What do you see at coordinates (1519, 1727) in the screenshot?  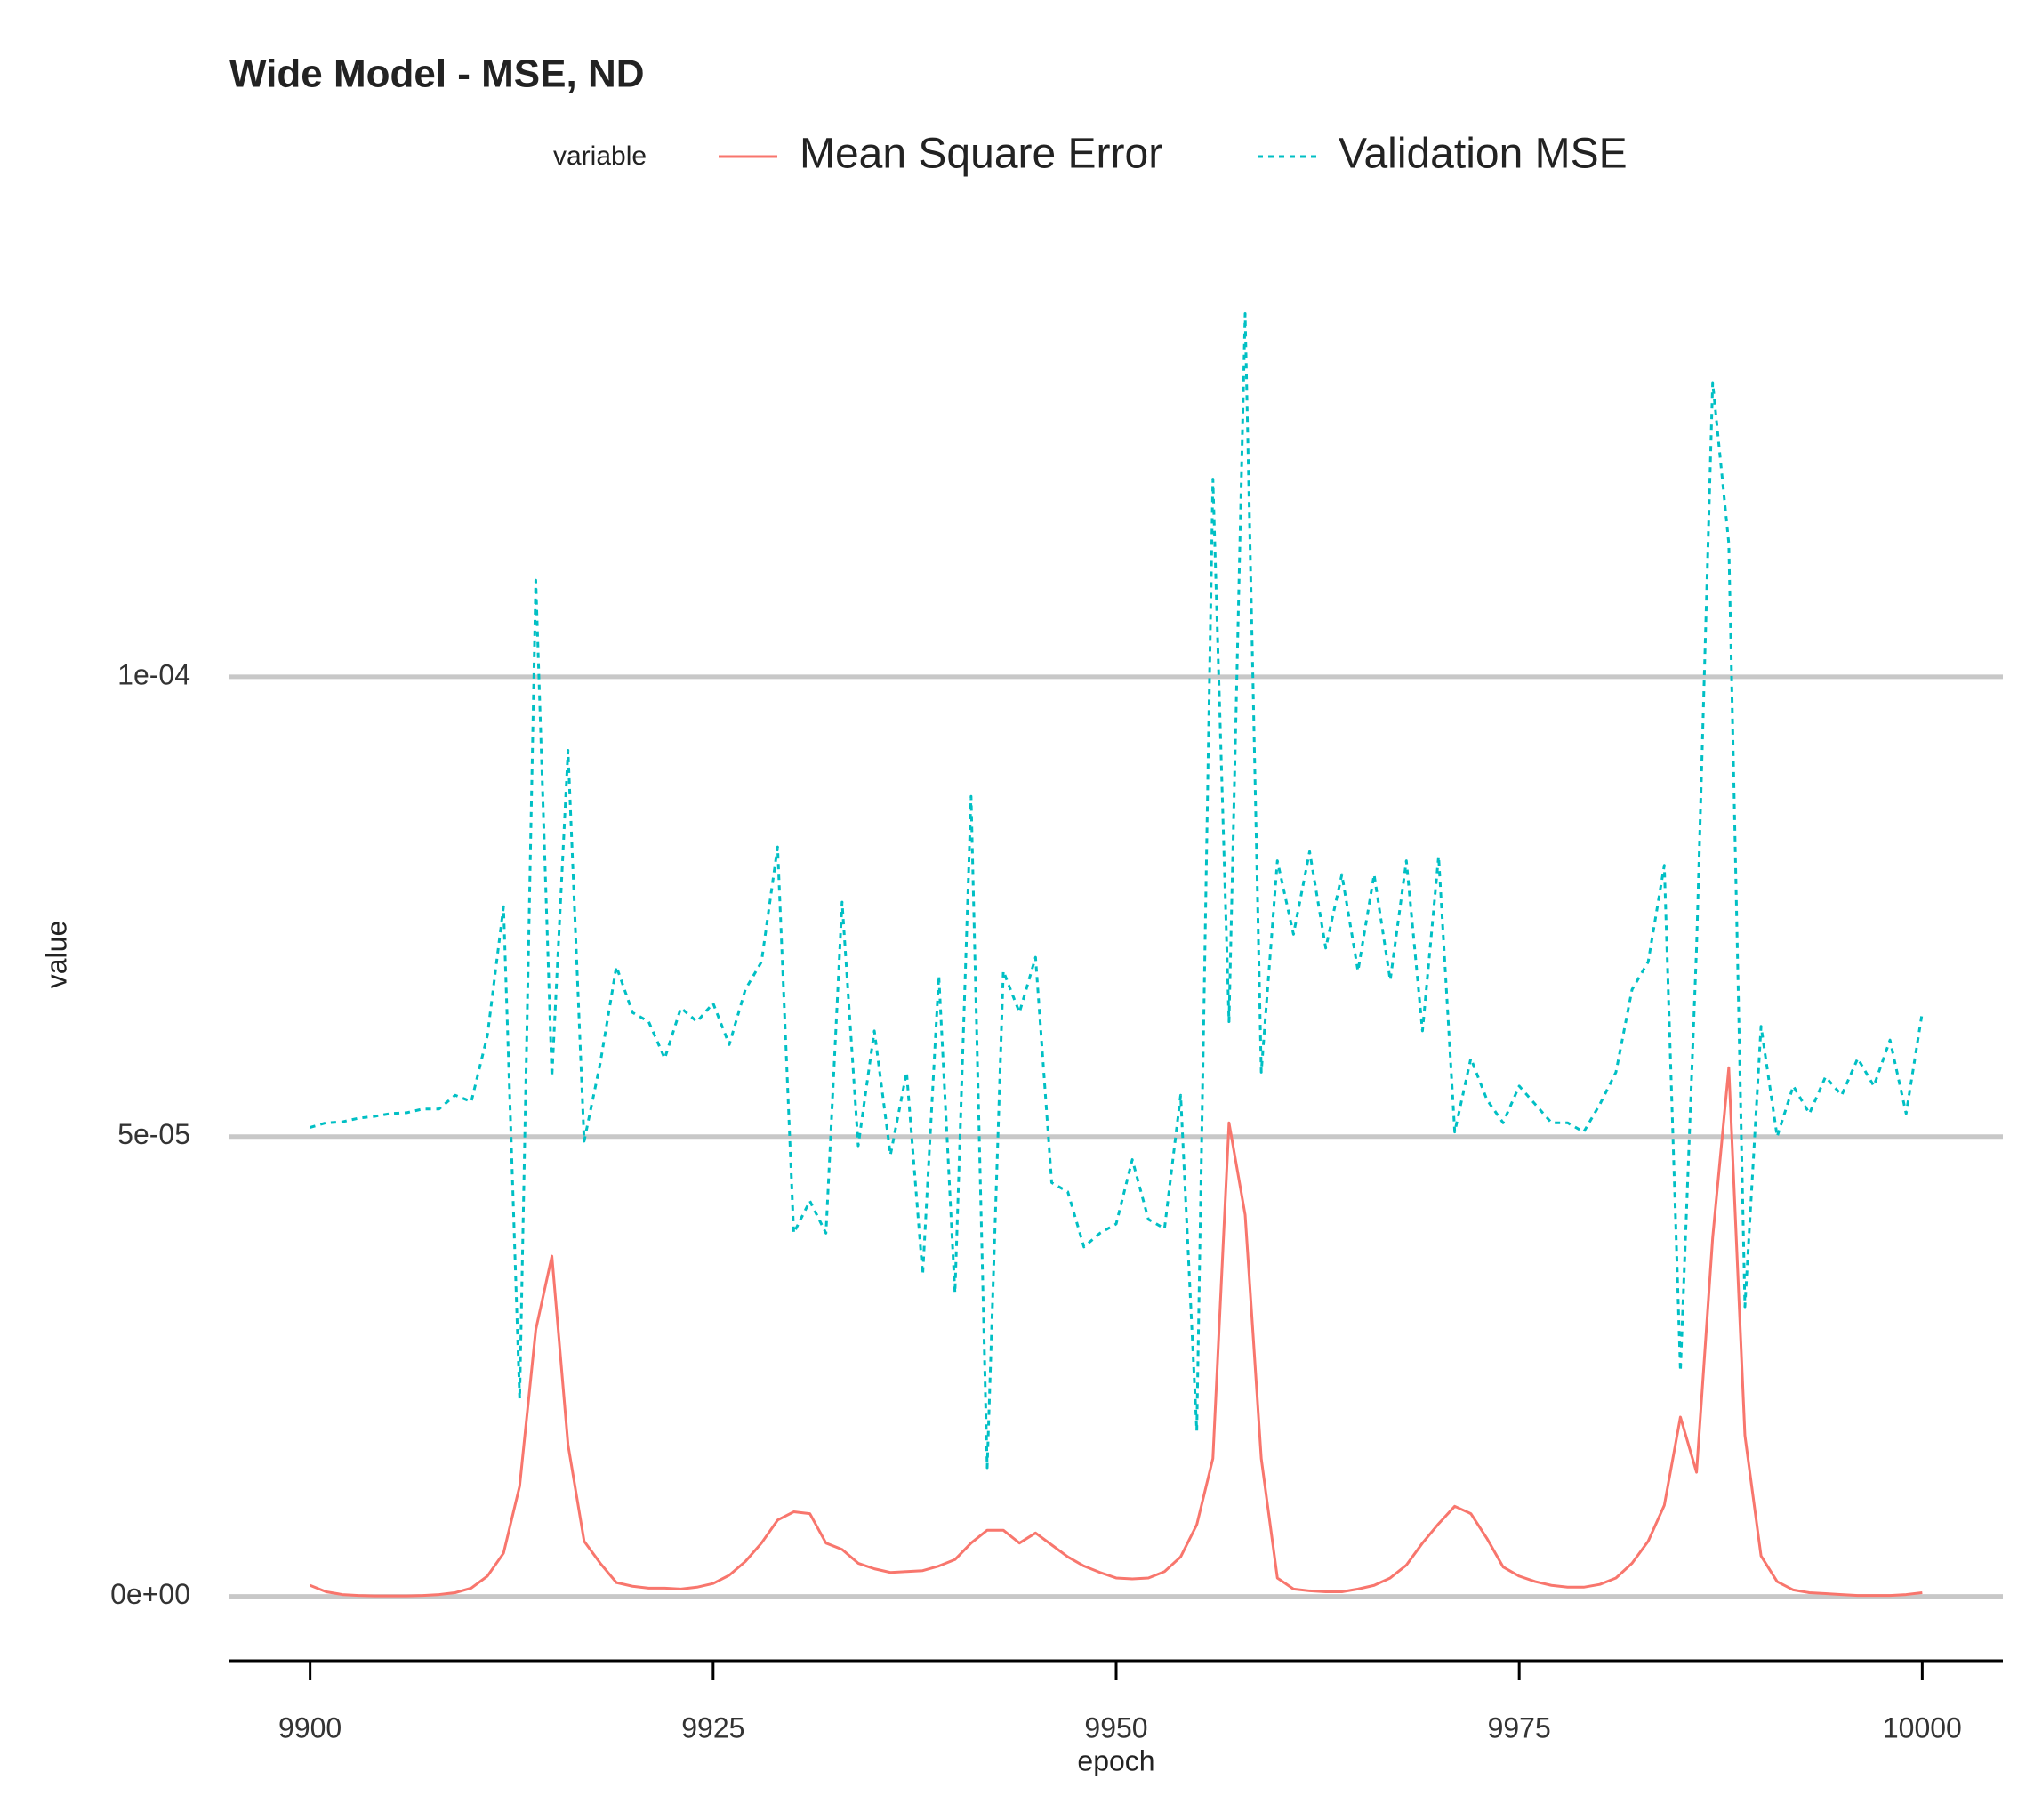 I see `x-tick-label: 9975` at bounding box center [1519, 1727].